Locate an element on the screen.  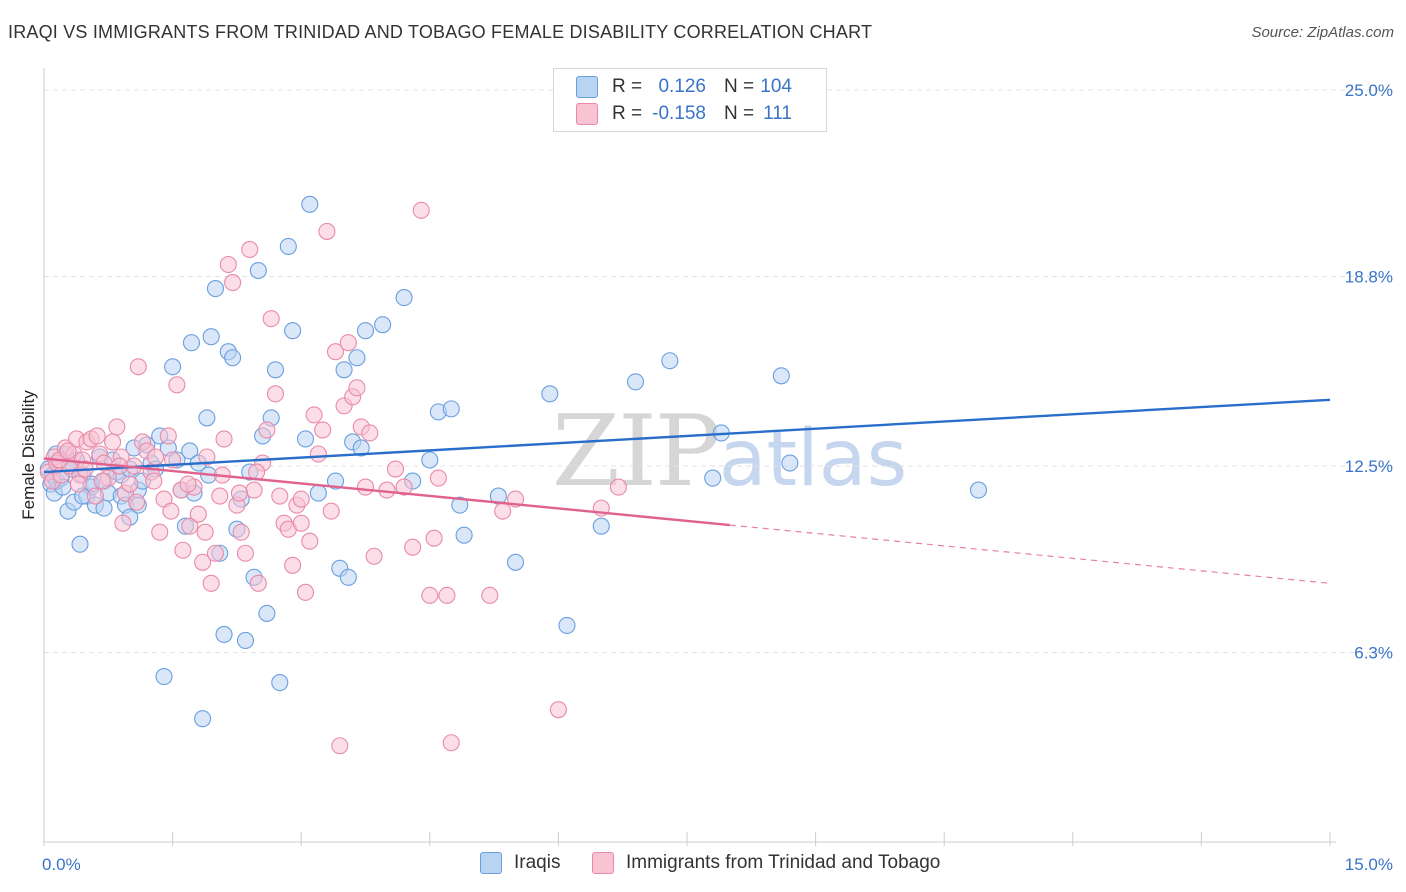
n-value: 104 is located at coordinates (776, 86).